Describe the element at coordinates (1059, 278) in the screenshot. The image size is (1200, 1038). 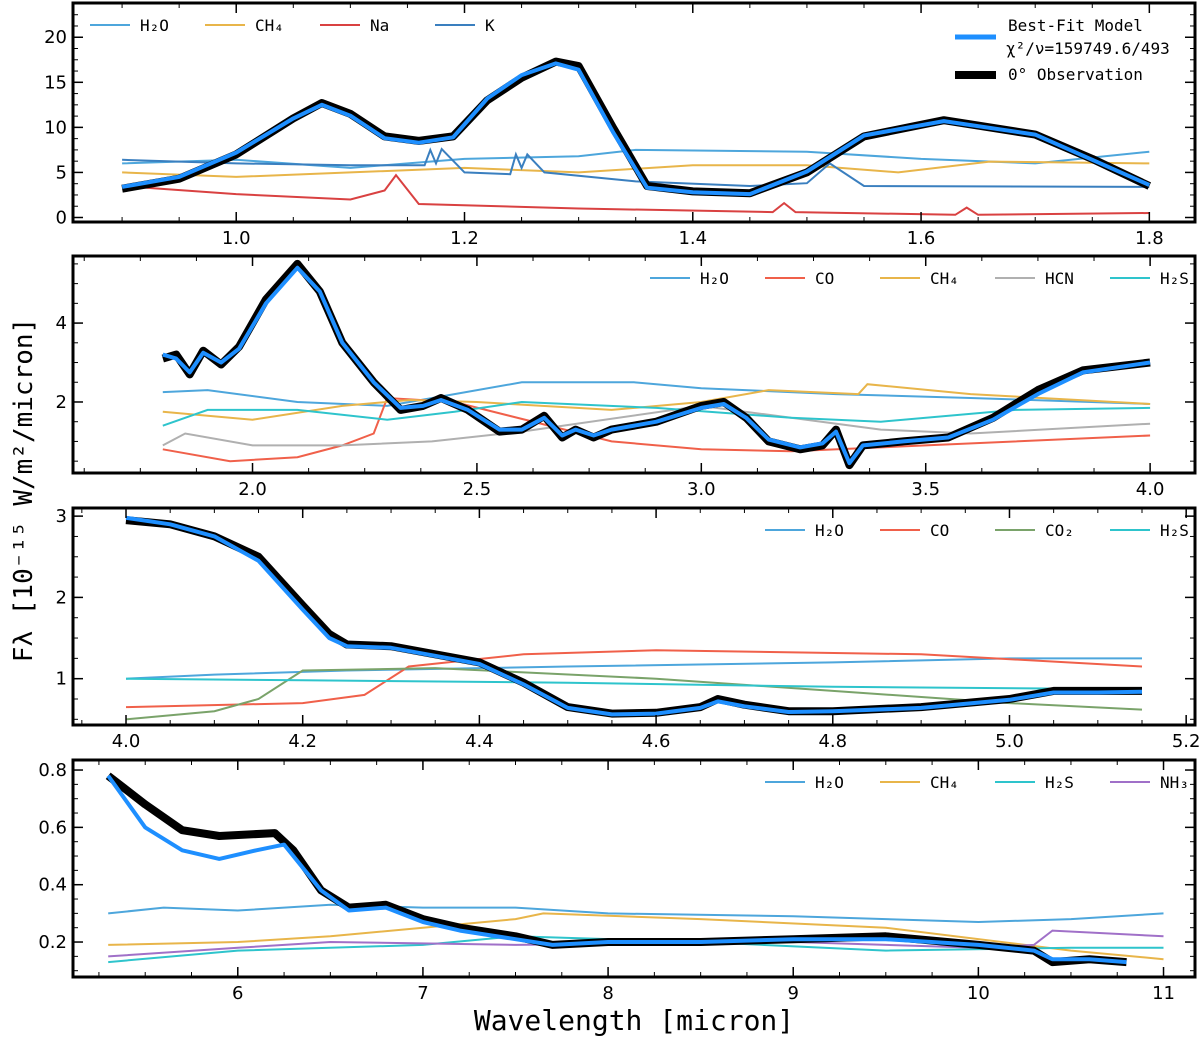
I see `legend-label: HCN` at that location.